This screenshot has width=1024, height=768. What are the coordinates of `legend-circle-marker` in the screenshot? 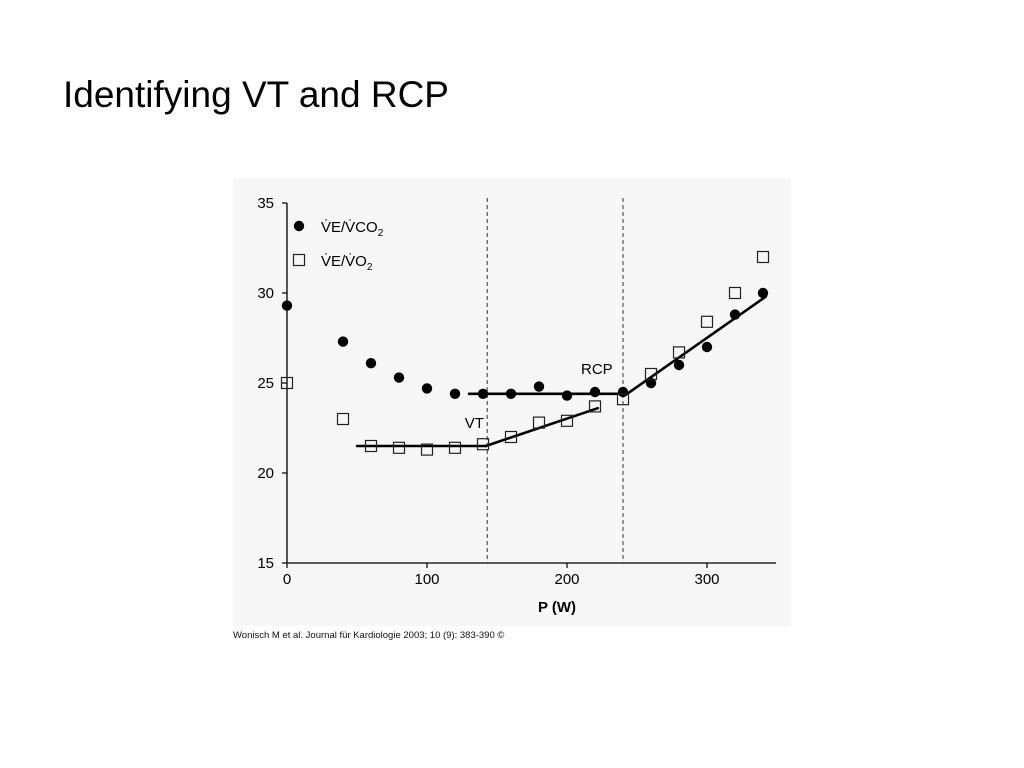 It's located at (299, 226).